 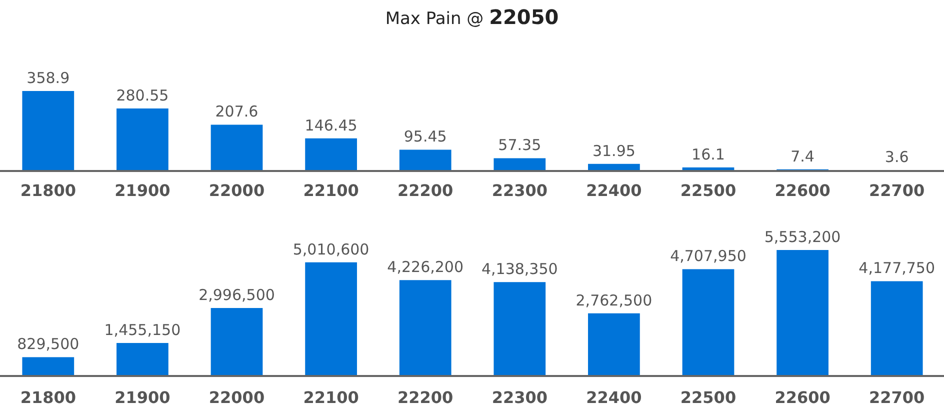 What do you see at coordinates (519, 269) in the screenshot?
I see `data-label: 4,138,350` at bounding box center [519, 269].